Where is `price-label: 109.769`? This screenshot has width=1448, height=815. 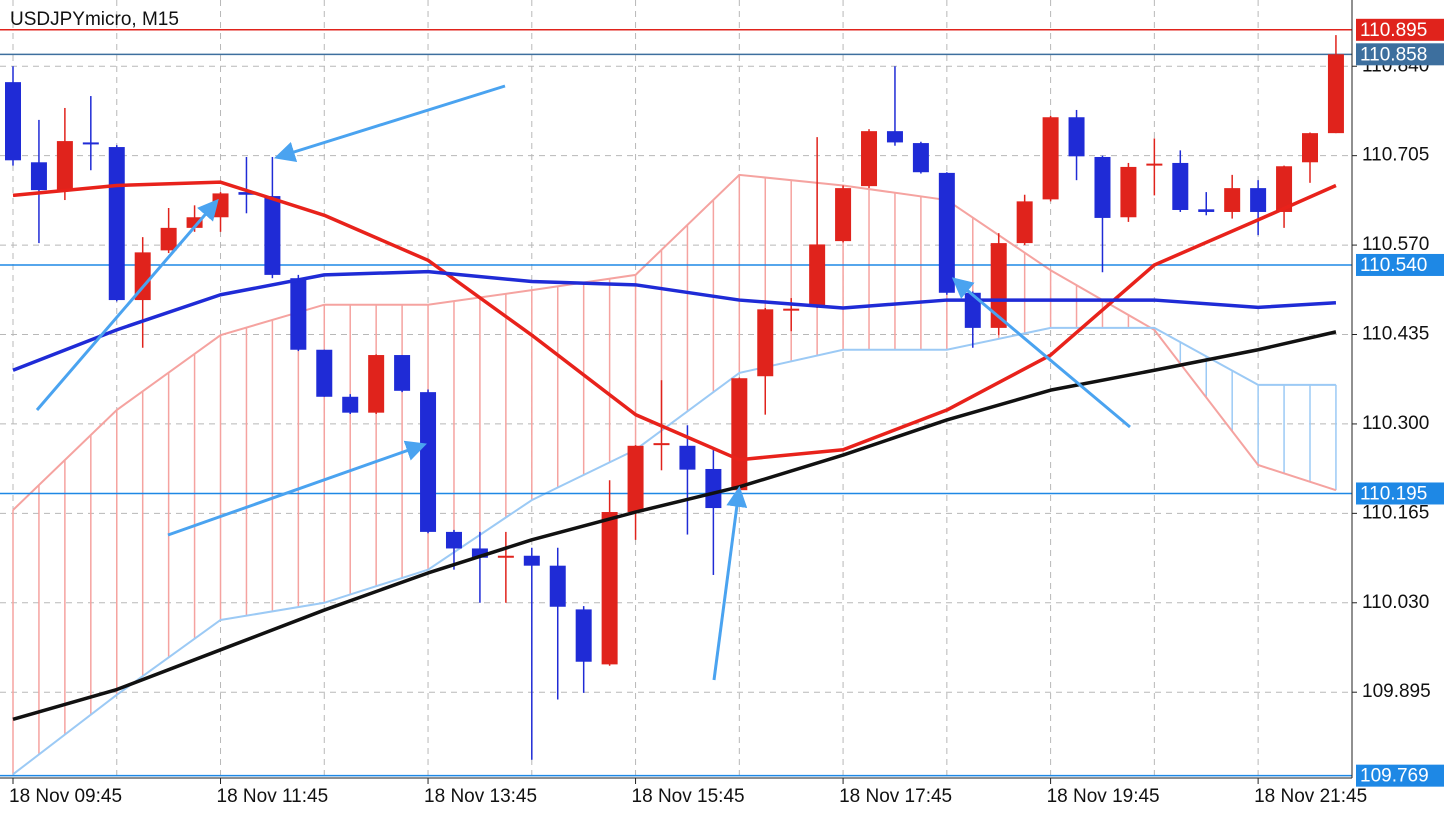
price-label: 109.769 is located at coordinates (1394, 776).